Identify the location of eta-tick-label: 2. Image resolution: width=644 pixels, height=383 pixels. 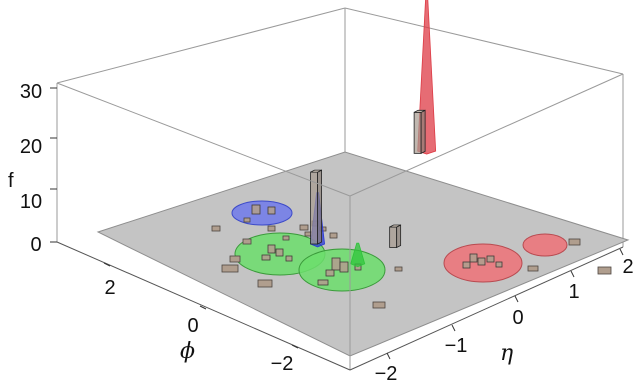
(627, 267).